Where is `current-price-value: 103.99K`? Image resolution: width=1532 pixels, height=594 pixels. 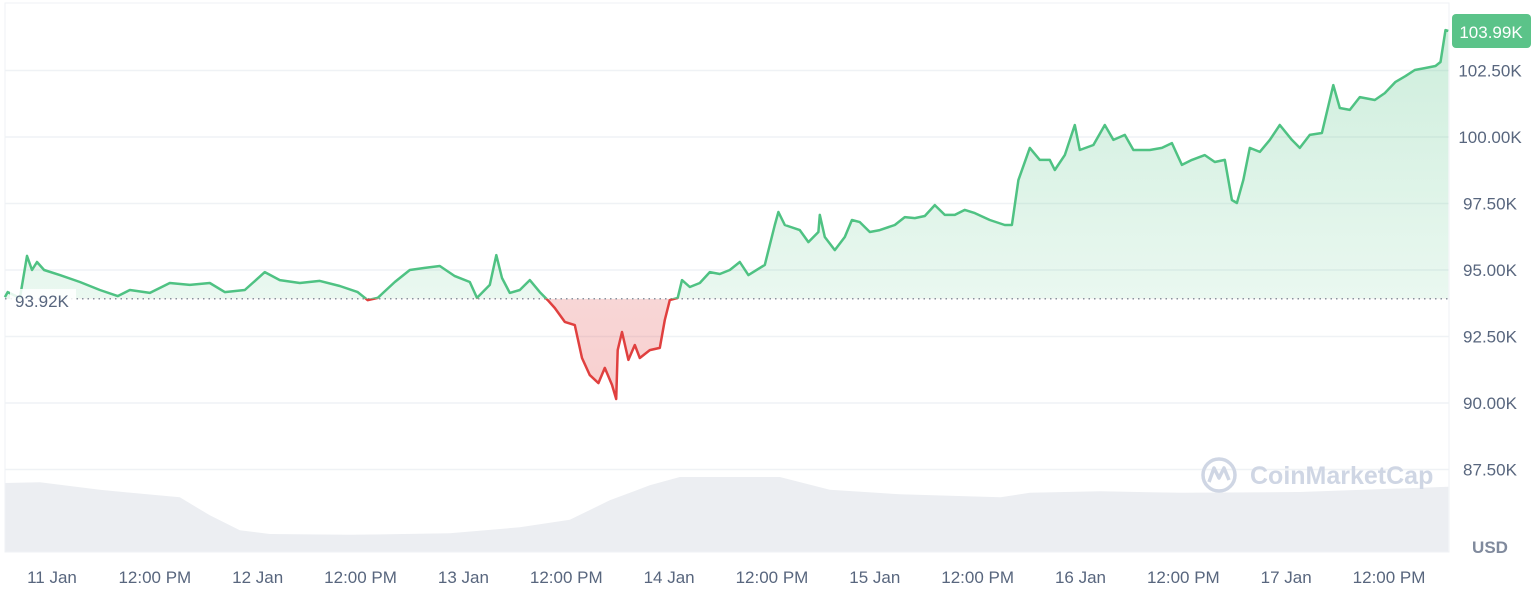 current-price-value: 103.99K is located at coordinates (1491, 32).